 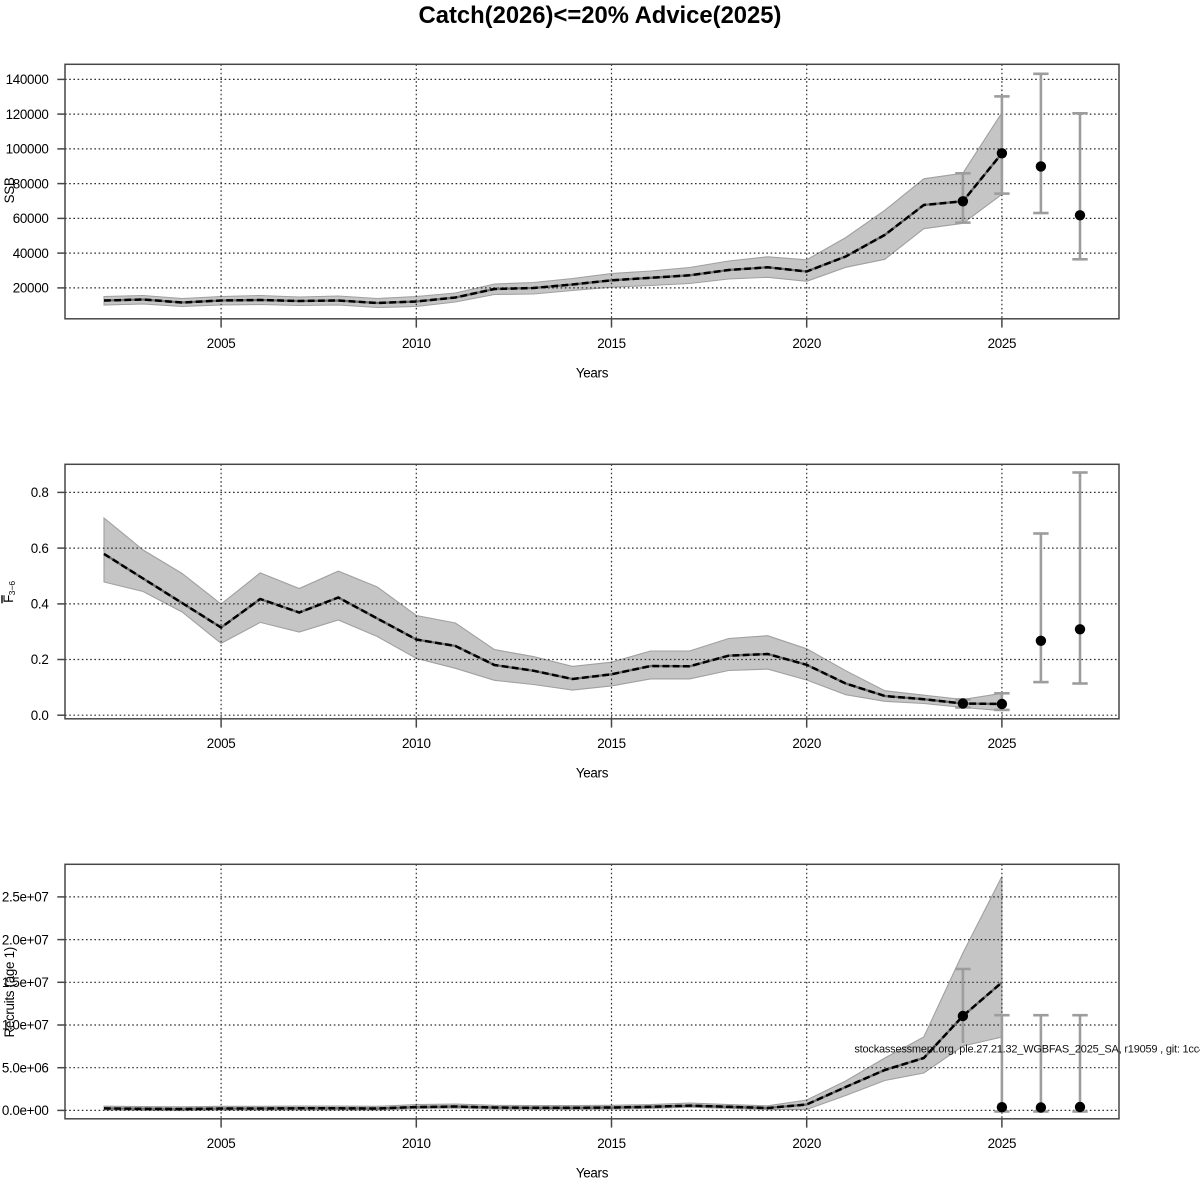 I want to click on svg-text: 120000, so click(x=27, y=114).